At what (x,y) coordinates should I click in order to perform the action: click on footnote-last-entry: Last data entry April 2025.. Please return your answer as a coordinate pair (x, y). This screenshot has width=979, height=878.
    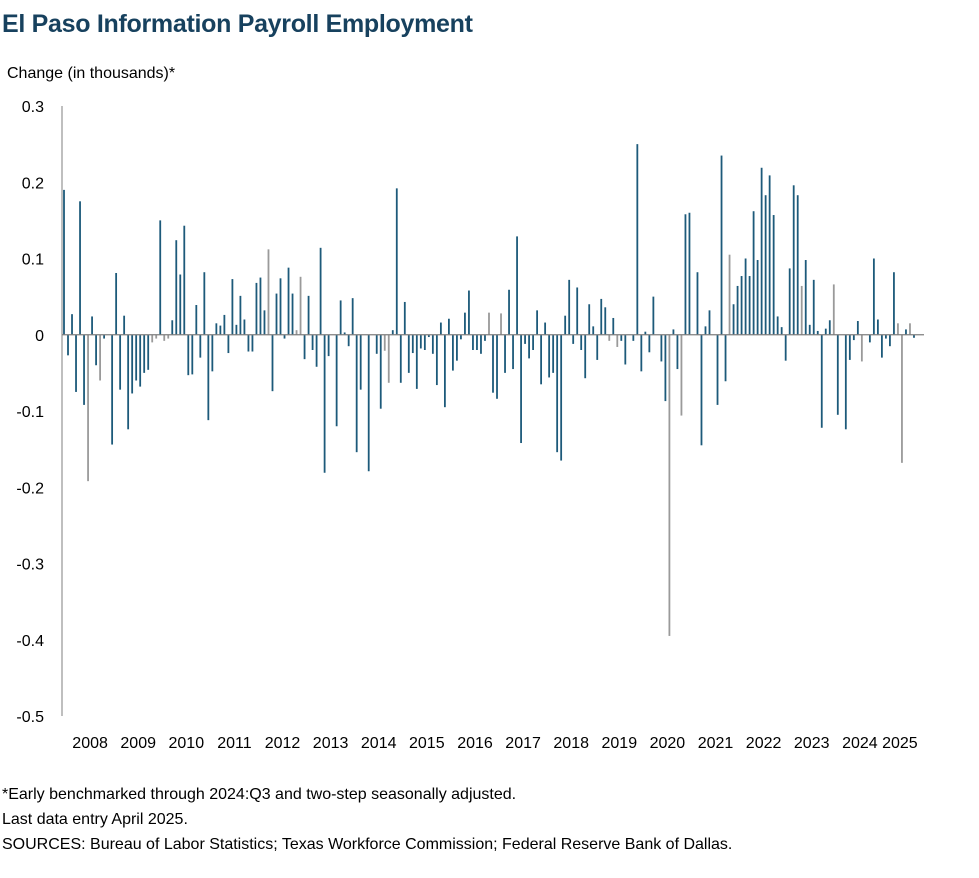
    Looking at the image, I should click on (95, 819).